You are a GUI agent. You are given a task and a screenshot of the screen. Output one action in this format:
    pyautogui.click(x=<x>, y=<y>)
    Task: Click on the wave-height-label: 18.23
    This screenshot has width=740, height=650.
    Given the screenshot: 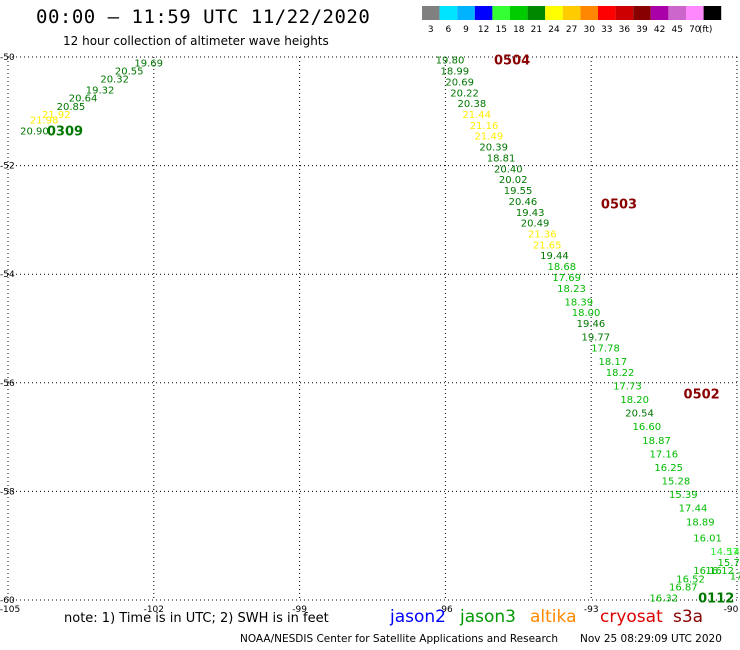 What is the action you would take?
    pyautogui.click(x=571, y=289)
    